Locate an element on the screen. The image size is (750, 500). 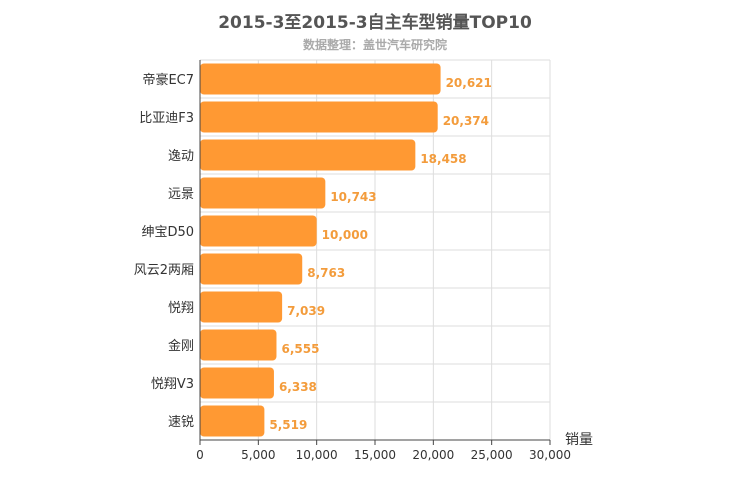
category-label: 金刚 is located at coordinates (181, 346).